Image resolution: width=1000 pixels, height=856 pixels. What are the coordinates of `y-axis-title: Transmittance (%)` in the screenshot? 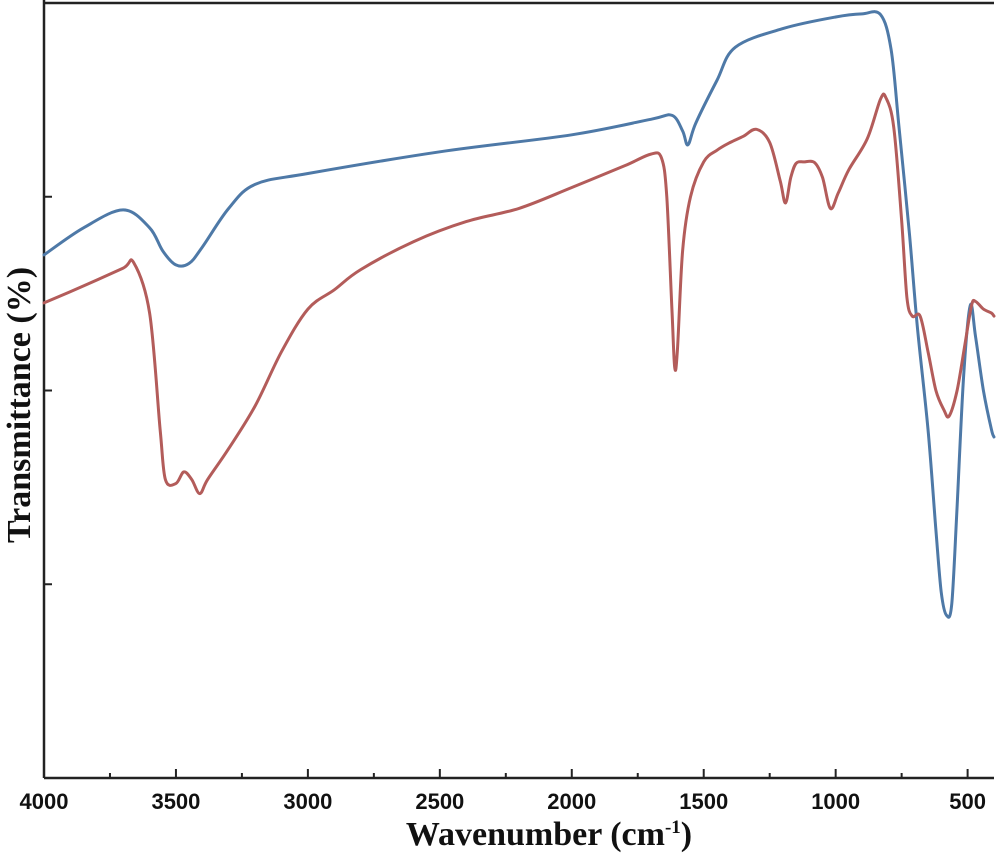 It's located at (19, 405).